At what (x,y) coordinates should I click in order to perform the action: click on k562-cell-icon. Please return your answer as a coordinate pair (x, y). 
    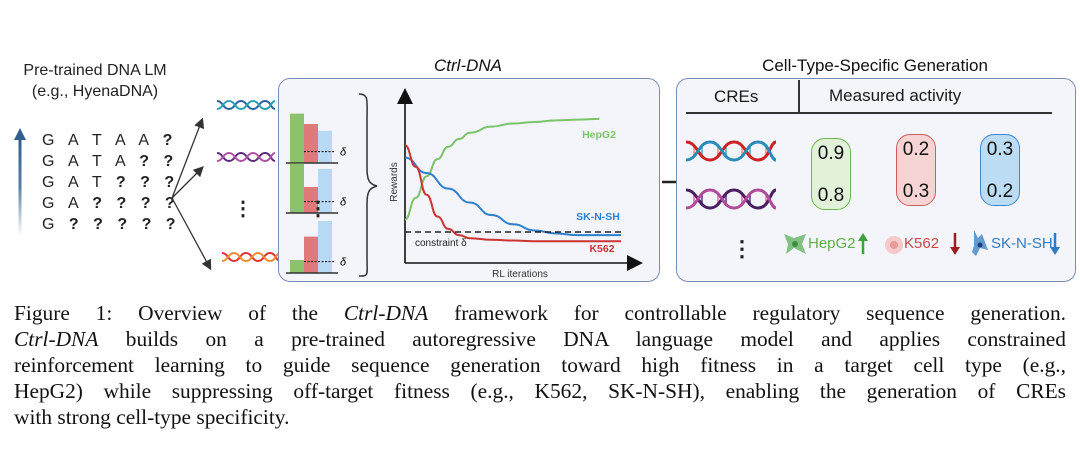
    Looking at the image, I should click on (894, 245).